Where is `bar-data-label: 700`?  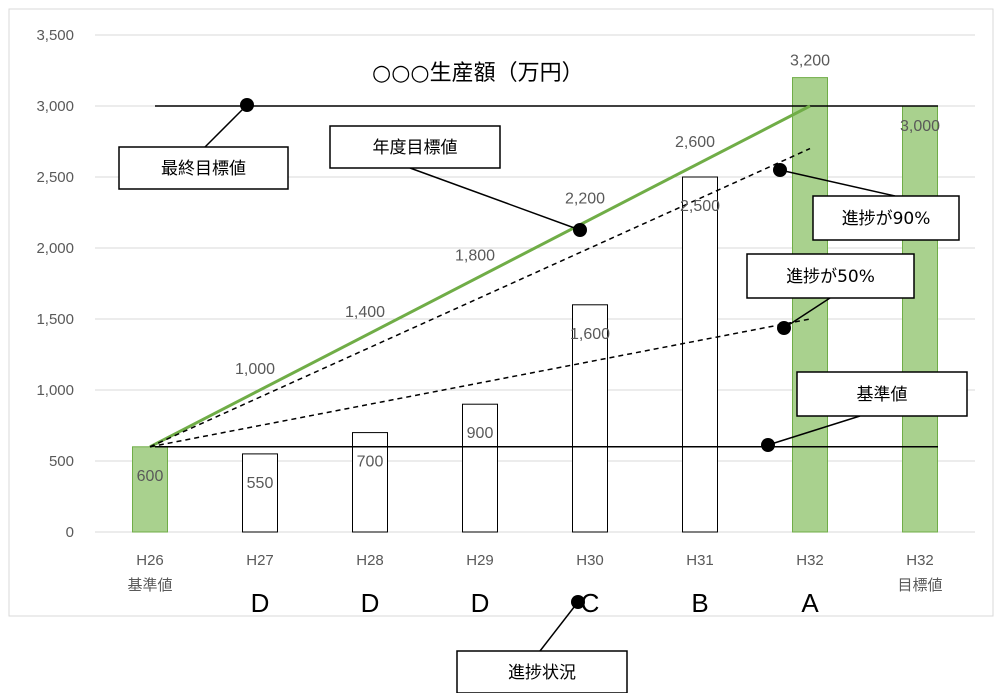
bar-data-label: 700 is located at coordinates (370, 462).